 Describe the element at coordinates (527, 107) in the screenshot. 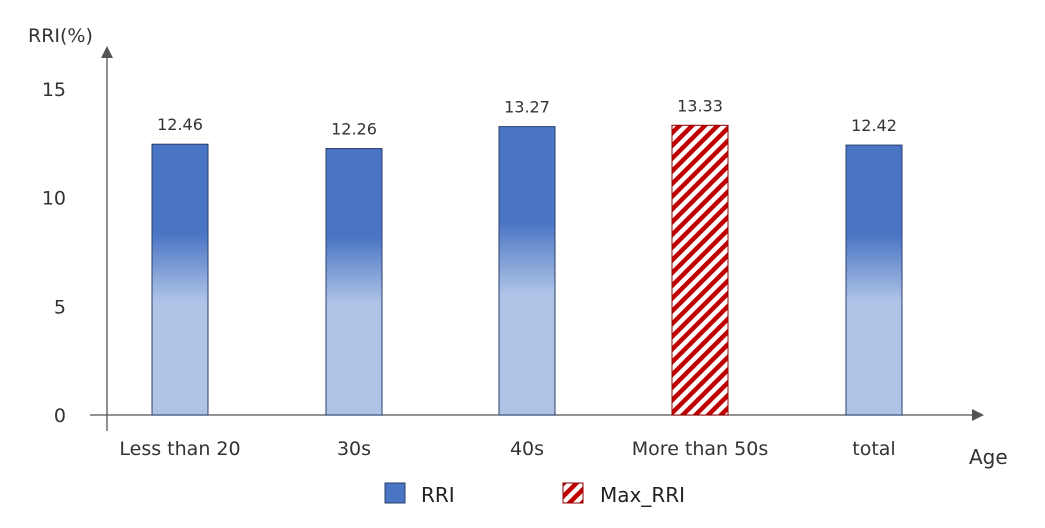

I see `data-label: 13.27` at that location.